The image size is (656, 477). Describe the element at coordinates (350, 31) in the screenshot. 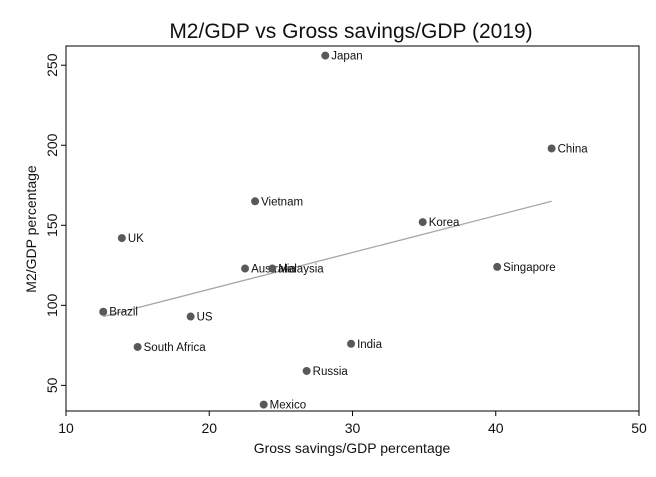

I see `chart-title: M2/GDP vs Gross savings/GDP (2019)` at that location.